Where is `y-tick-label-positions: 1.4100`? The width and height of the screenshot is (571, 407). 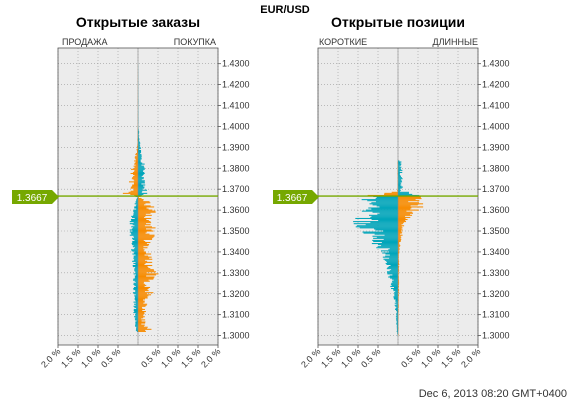
y-tick-label-positions: 1.4100 is located at coordinates (496, 106).